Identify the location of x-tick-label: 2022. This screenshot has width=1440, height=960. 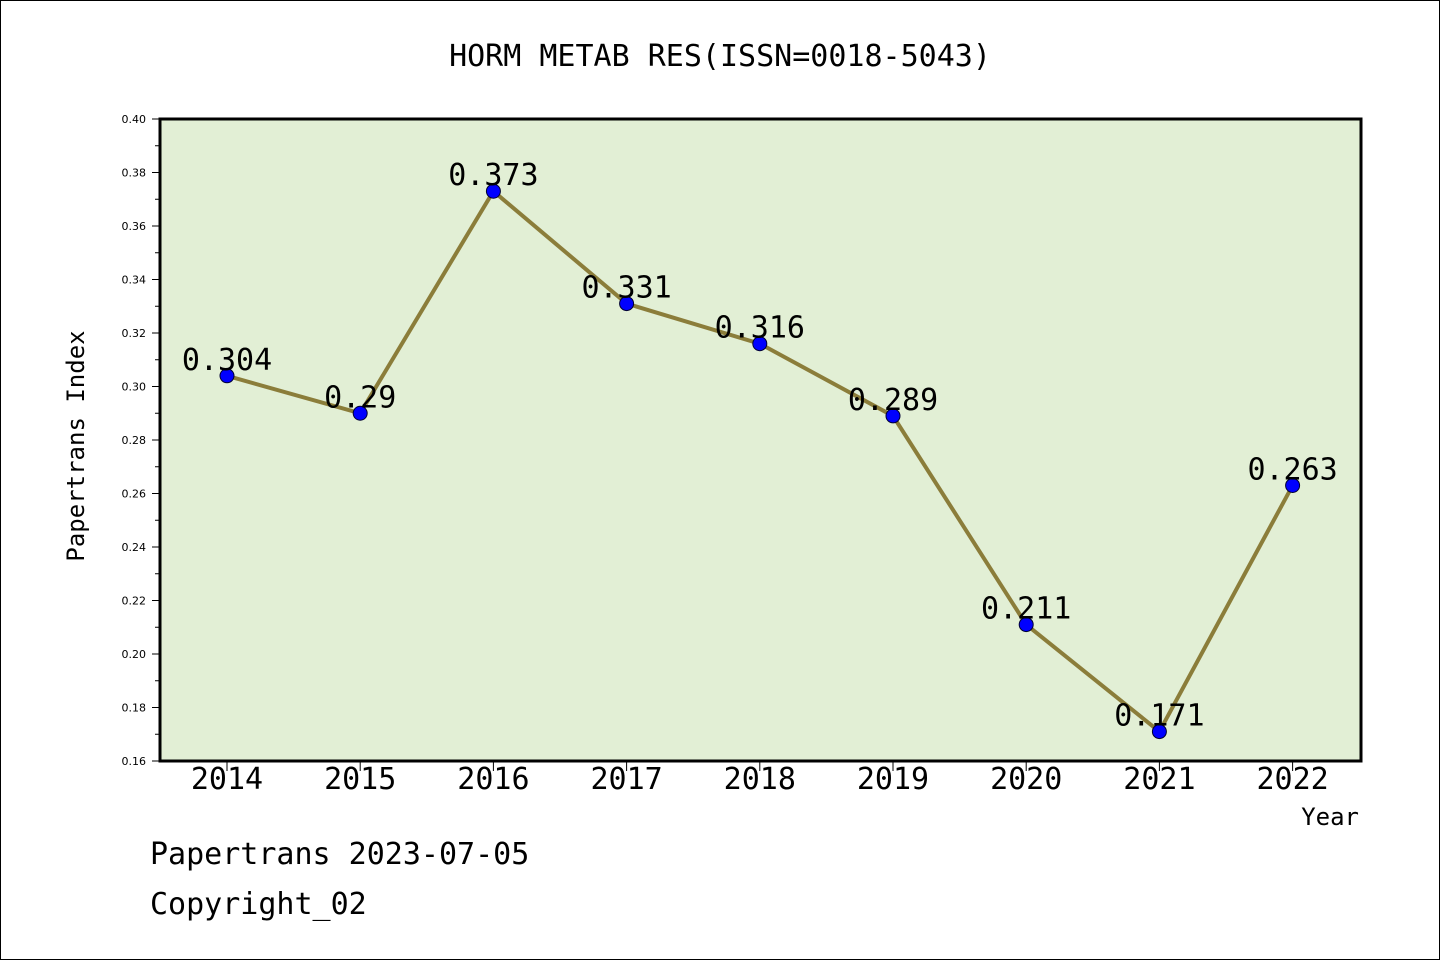
(1292, 779).